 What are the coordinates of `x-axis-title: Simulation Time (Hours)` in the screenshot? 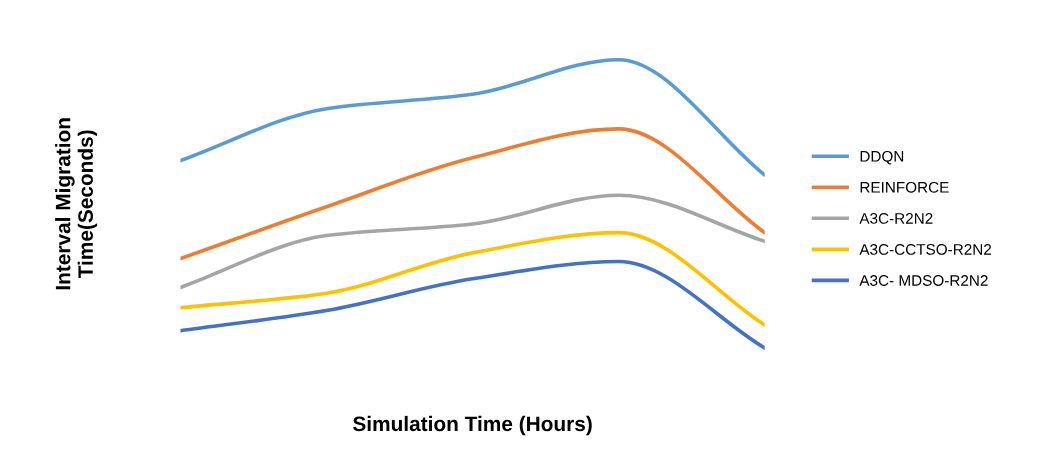 It's located at (472, 425).